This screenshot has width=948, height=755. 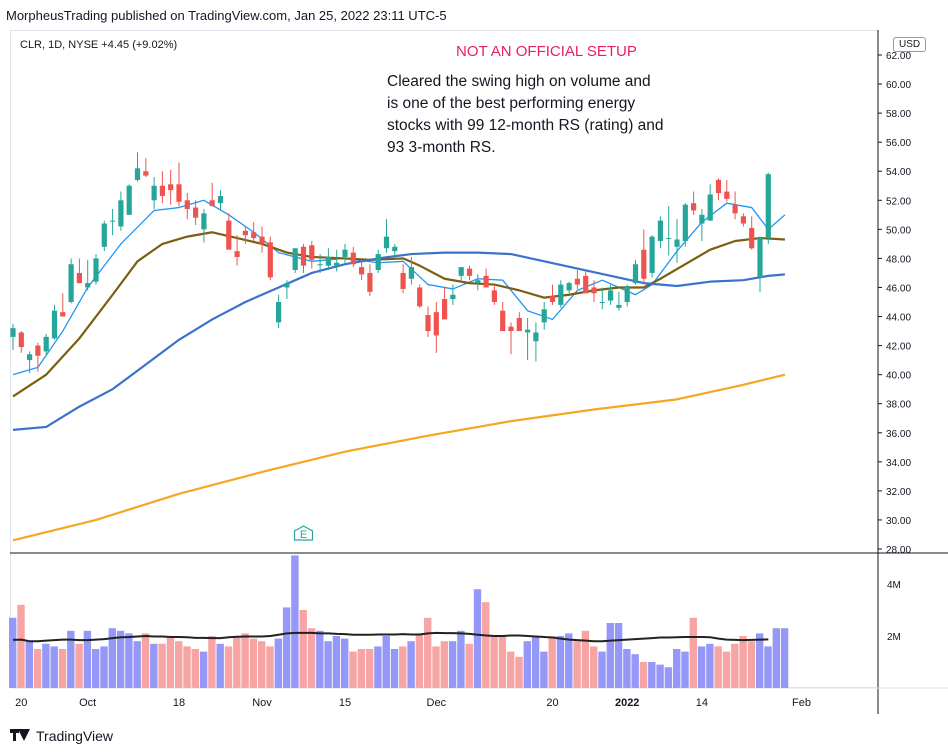 What do you see at coordinates (627, 703) in the screenshot?
I see `time-tick-label: 2022` at bounding box center [627, 703].